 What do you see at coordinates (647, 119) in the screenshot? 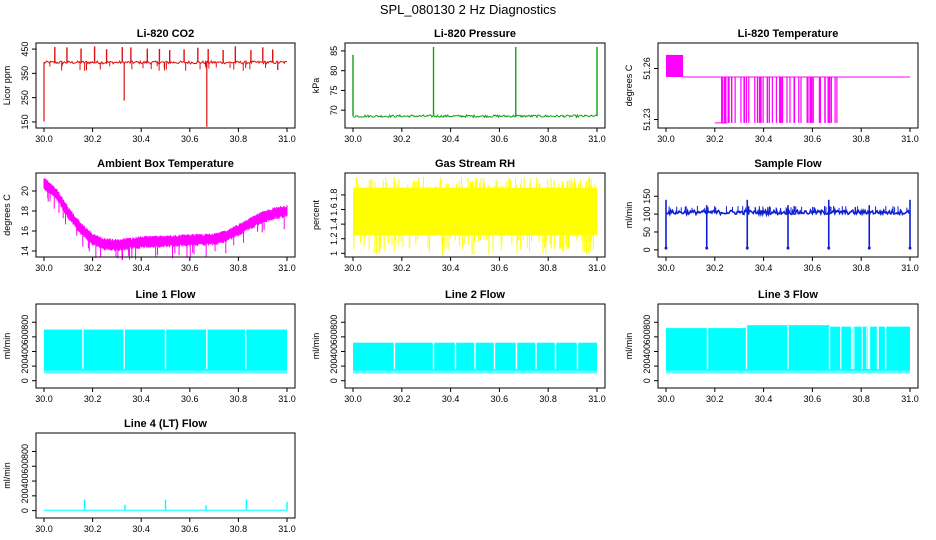
I see `y-tick-label: 51.23` at bounding box center [647, 119].